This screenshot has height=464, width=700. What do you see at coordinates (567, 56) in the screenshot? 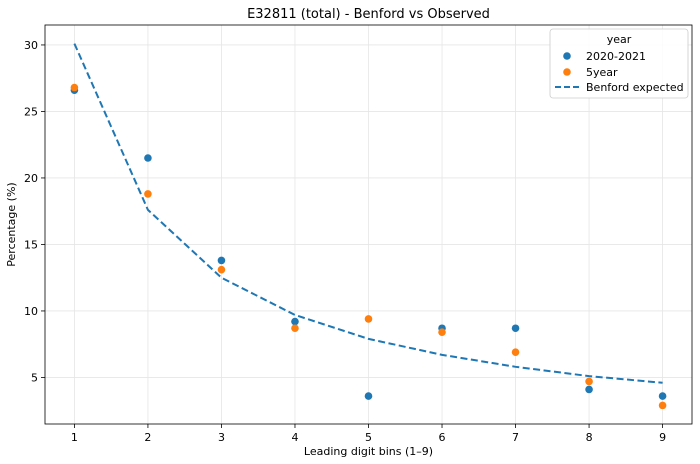
I see `legend-marker-2020-2021` at bounding box center [567, 56].